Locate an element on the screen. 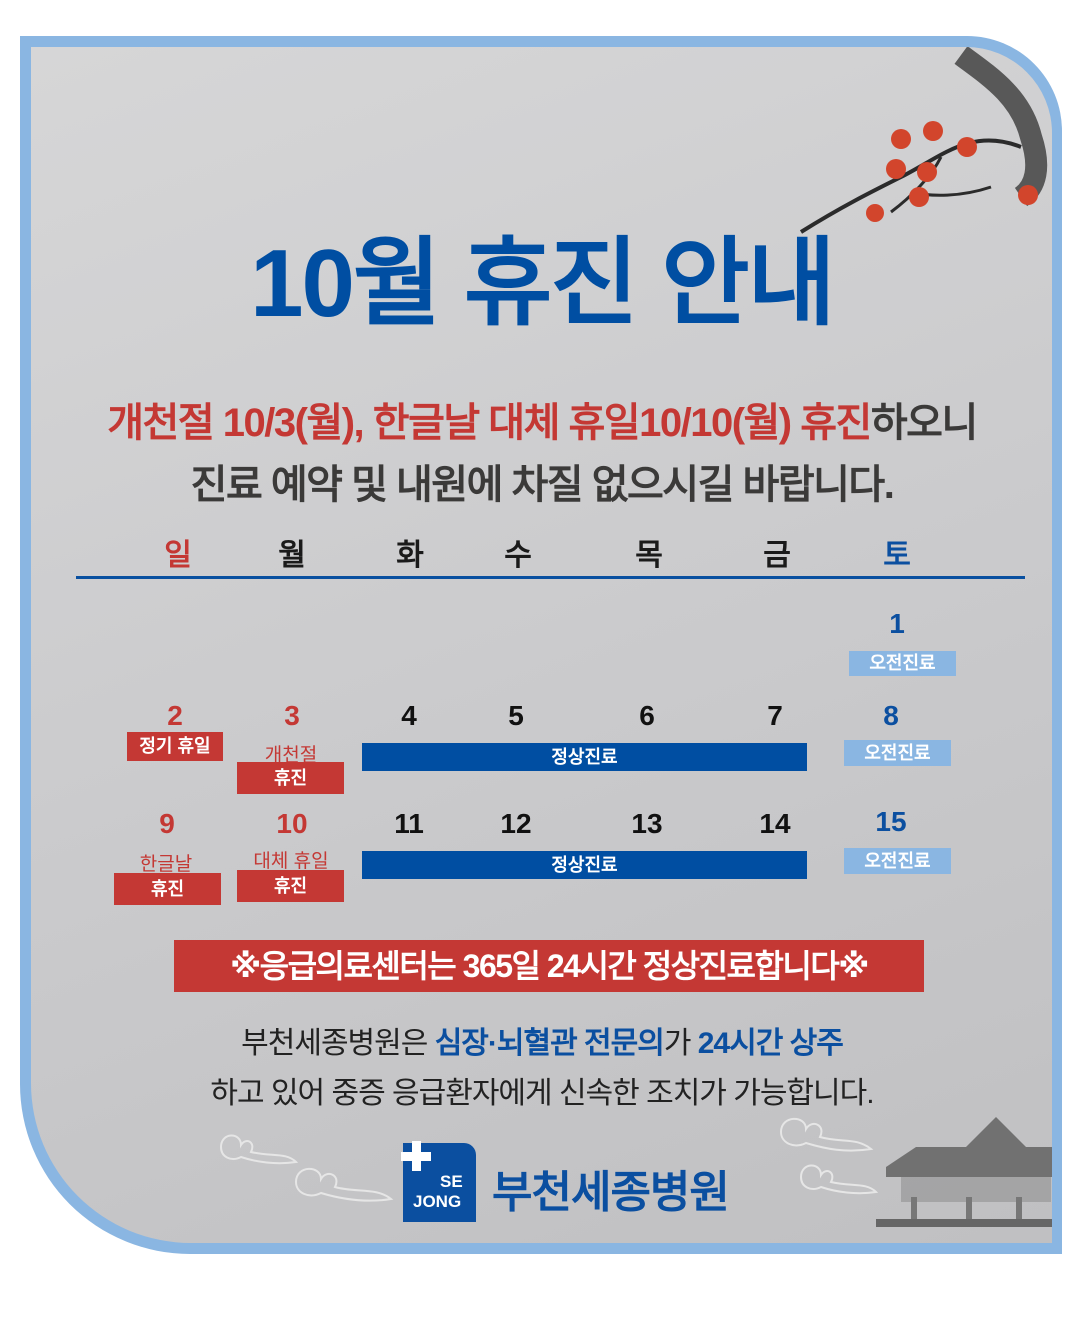 This screenshot has height=1319, width=1084. hospital-intro: 부천세종병원은 is located at coordinates (338, 1043).